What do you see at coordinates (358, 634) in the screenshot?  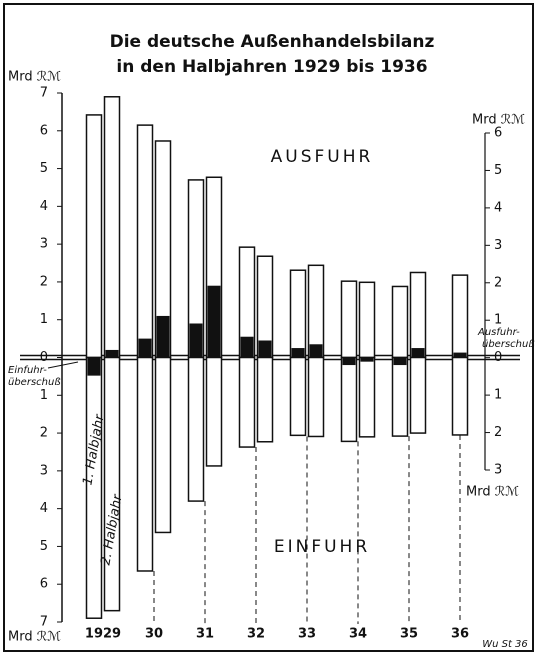 I see `x-tick-label: 34` at bounding box center [358, 634].